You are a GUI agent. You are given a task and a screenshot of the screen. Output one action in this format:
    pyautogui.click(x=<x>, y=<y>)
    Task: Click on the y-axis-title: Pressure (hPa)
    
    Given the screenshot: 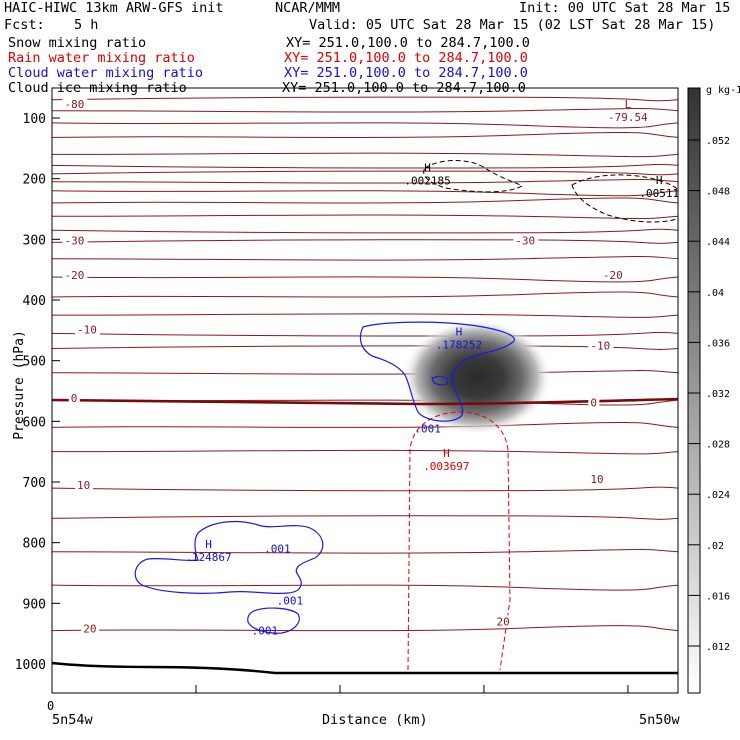 What is the action you would take?
    pyautogui.click(x=19, y=385)
    